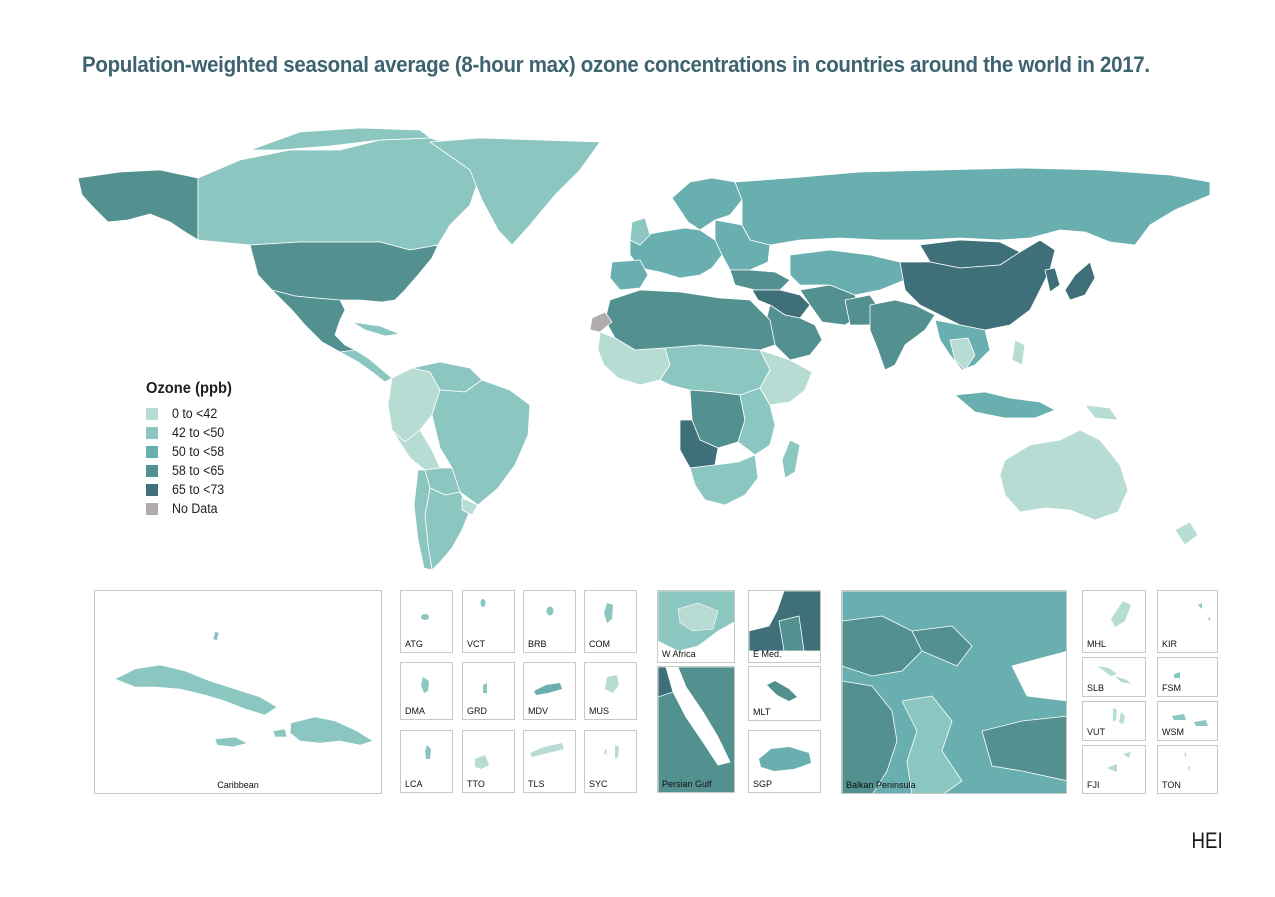 The image size is (1275, 897). What do you see at coordinates (1171, 688) in the screenshot?
I see `inset-label: FSM` at bounding box center [1171, 688].